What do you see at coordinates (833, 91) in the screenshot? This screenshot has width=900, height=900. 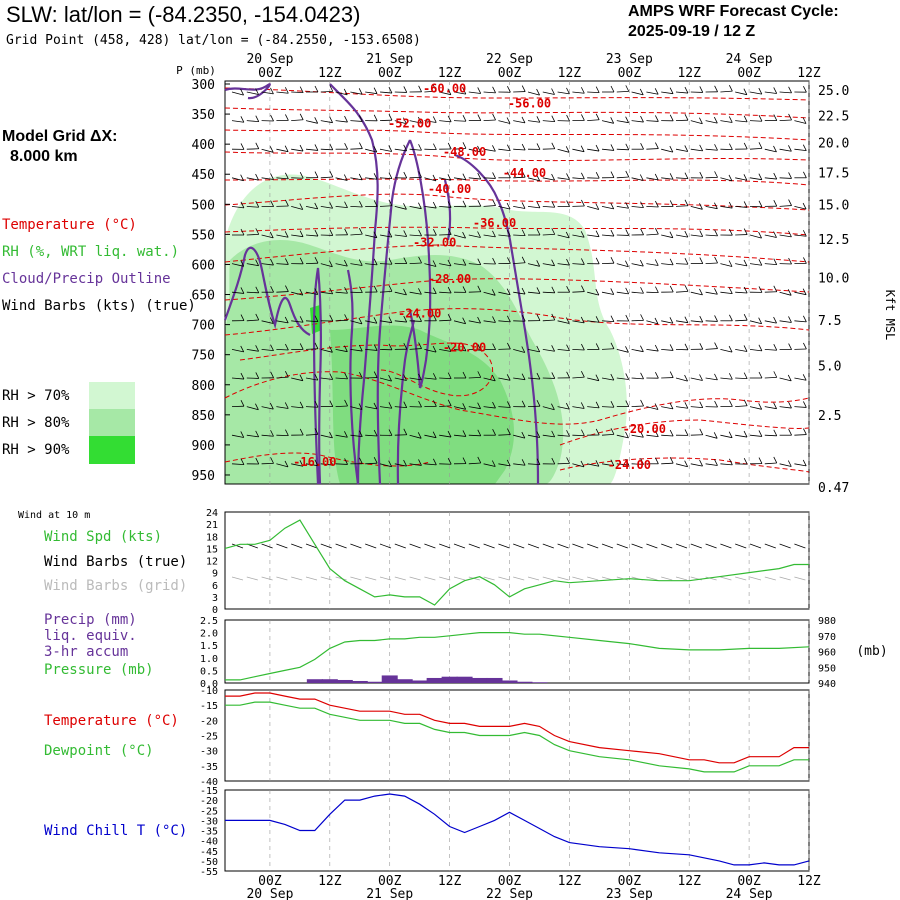 I see `height-tick-label: 25.0` at bounding box center [833, 91].